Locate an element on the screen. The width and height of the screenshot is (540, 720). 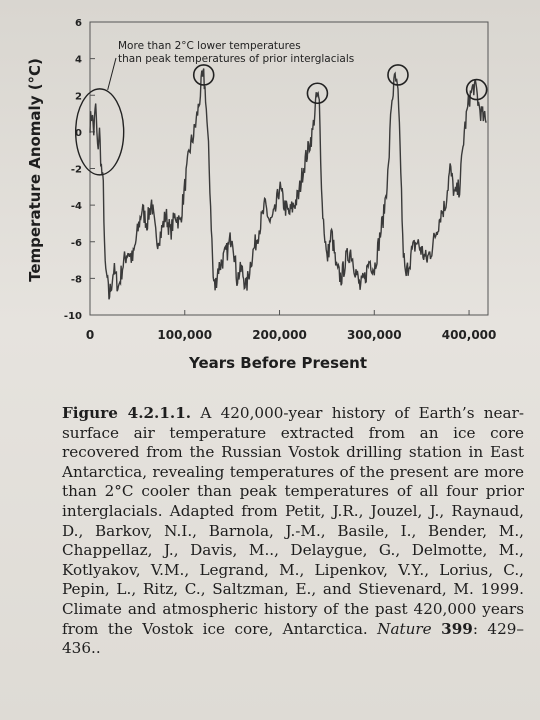
y-axis-label: Temperature Anomaly (°C) is located at coordinates (35, 170).